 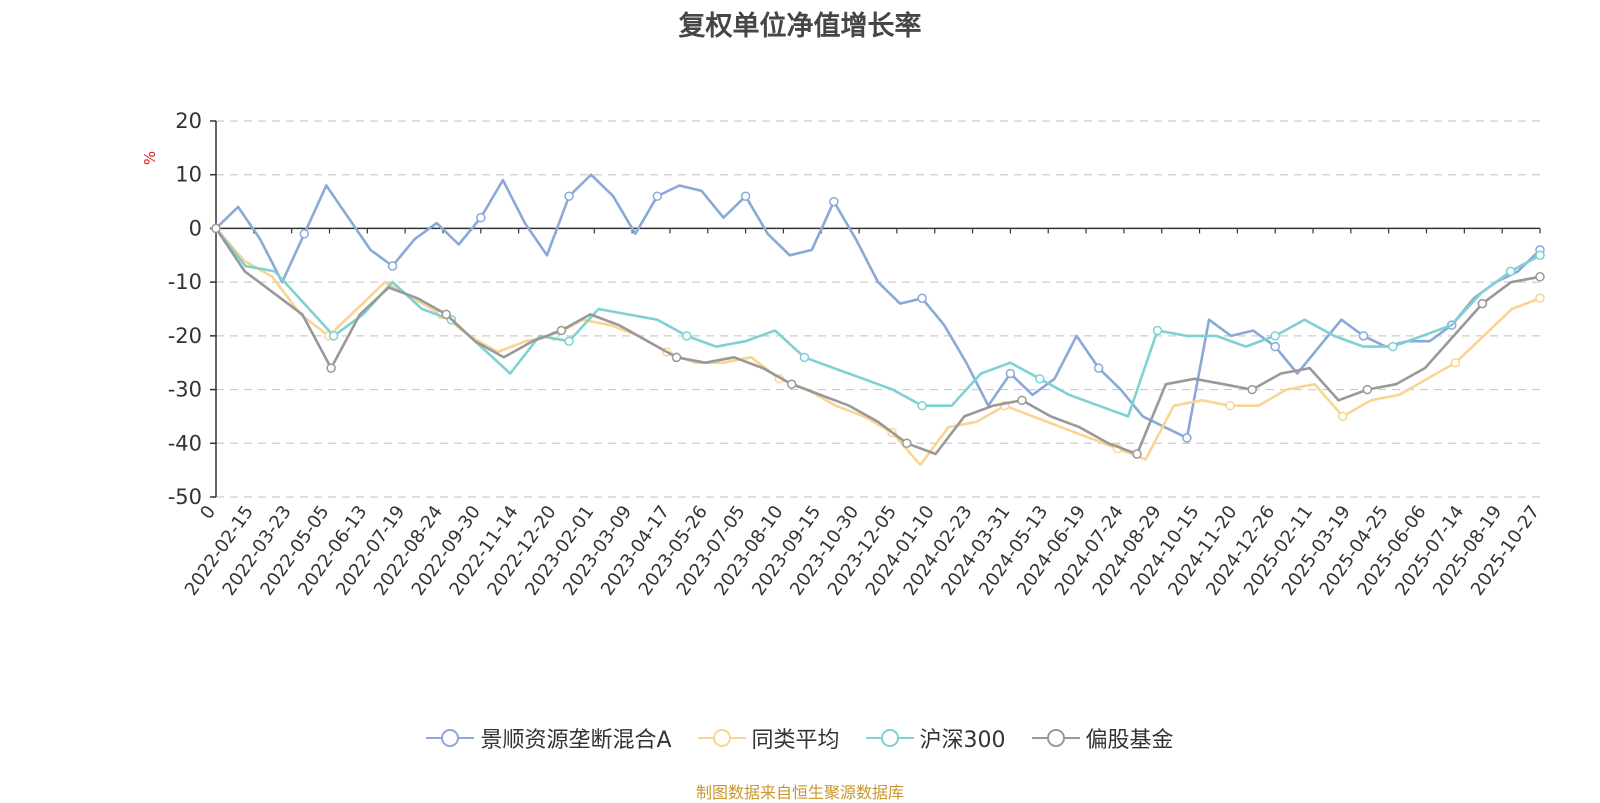 I want to click on chart-title: 复权单位净值增长率, so click(x=800, y=26).